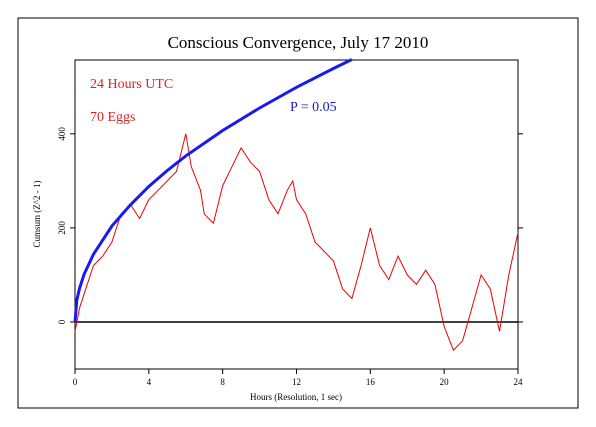 The width and height of the screenshot is (596, 427). What do you see at coordinates (62, 134) in the screenshot?
I see `y-tick-label: 400` at bounding box center [62, 134].